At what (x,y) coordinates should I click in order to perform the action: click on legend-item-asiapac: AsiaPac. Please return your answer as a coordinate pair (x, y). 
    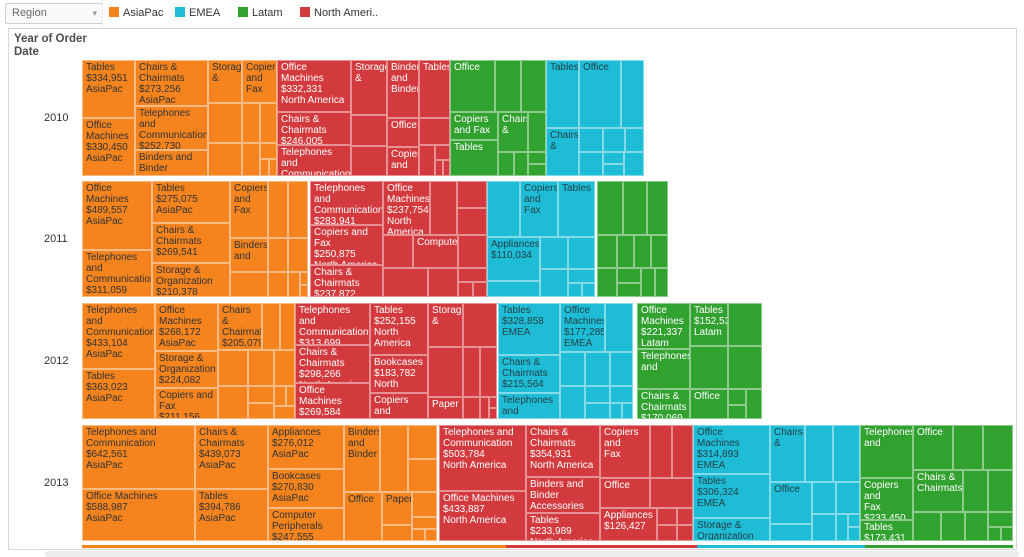
    Looking at the image, I should click on (136, 13).